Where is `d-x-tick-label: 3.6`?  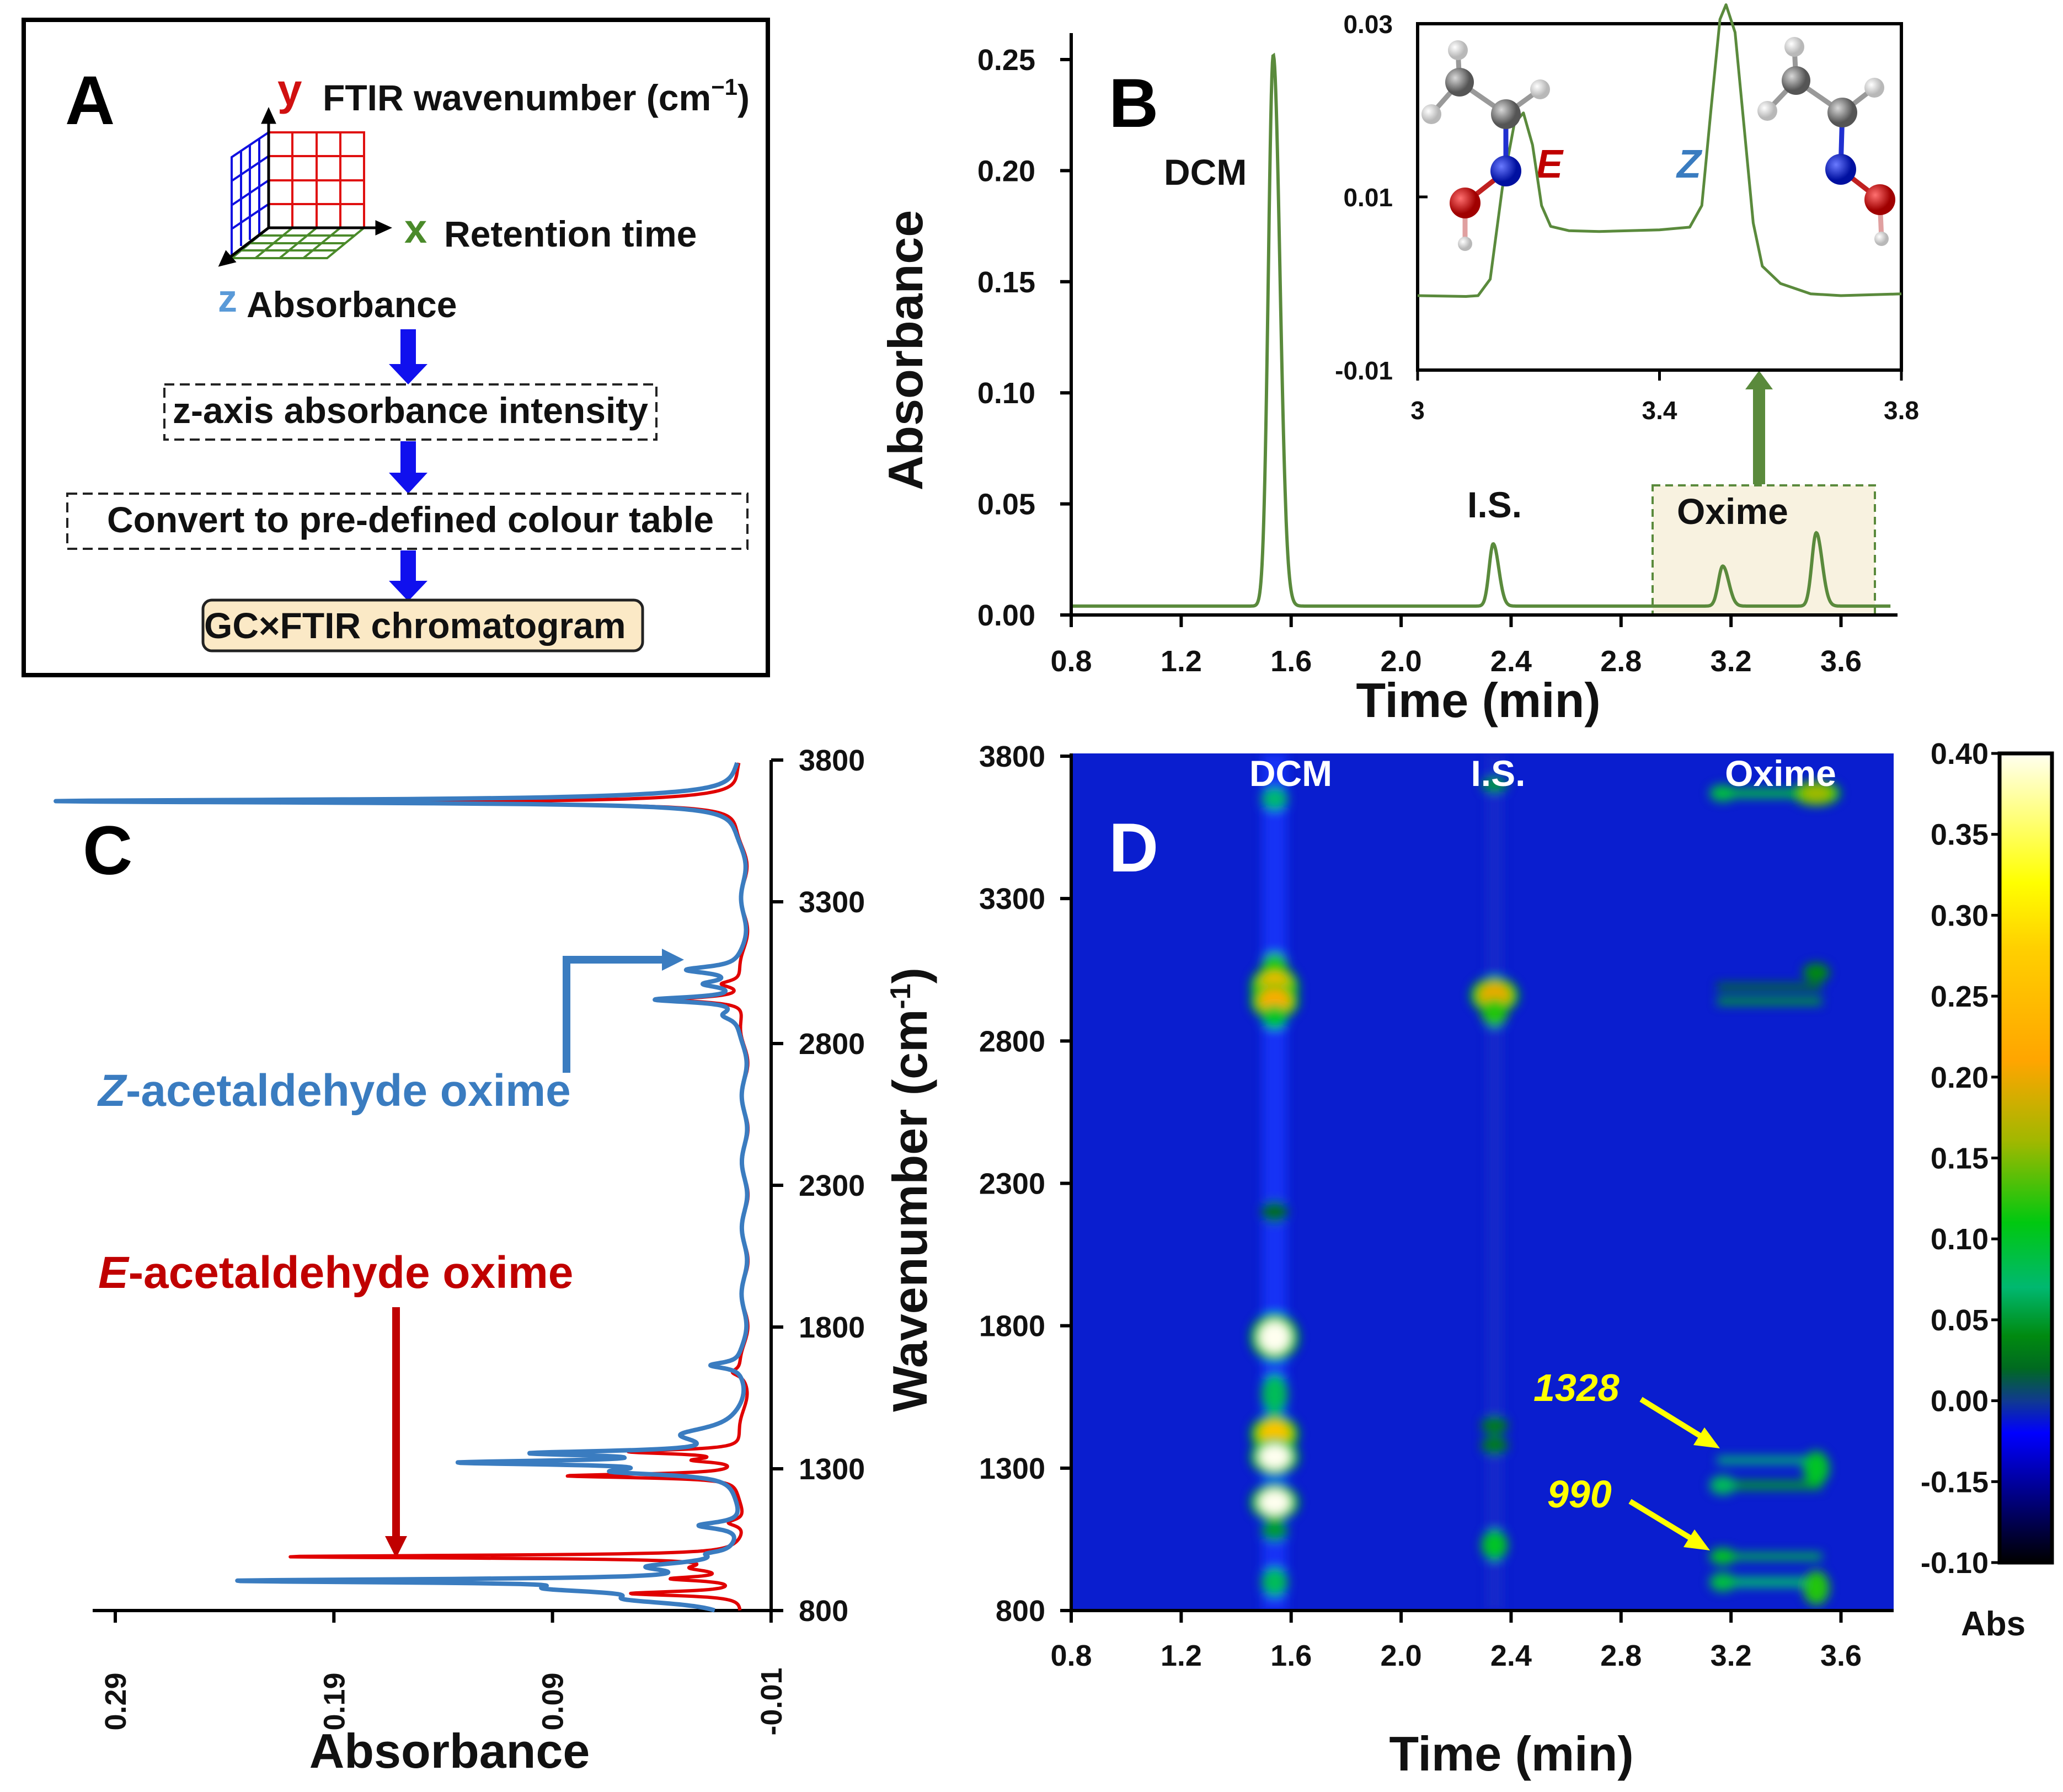 d-x-tick-label: 3.6 is located at coordinates (1841, 1655).